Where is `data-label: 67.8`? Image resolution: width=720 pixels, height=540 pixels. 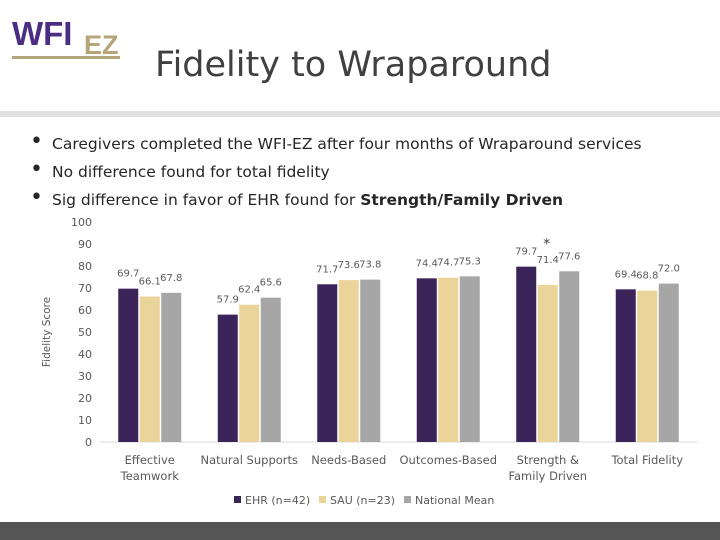 data-label: 67.8 is located at coordinates (171, 278).